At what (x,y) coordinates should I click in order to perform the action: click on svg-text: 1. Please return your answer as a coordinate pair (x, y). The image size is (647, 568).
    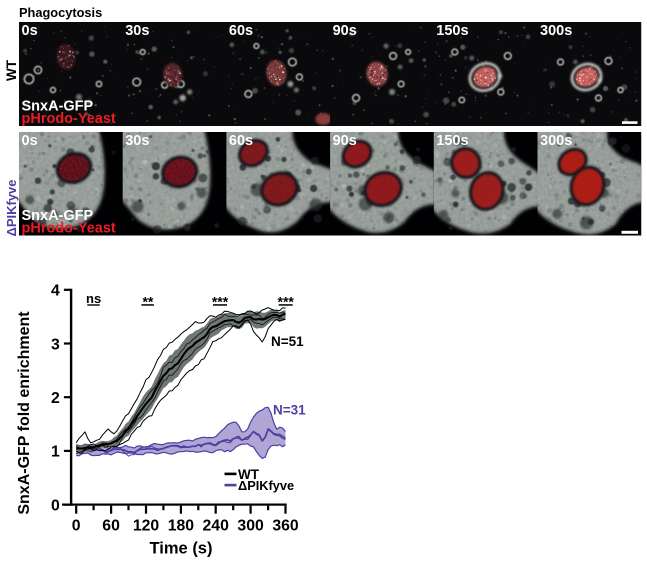
    Looking at the image, I should click on (55, 452).